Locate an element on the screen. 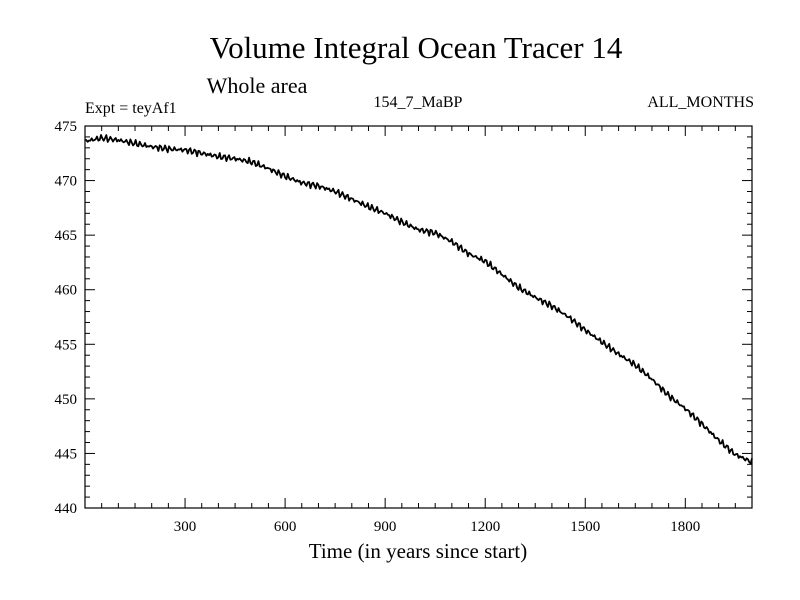  y-tick-label: 460 is located at coordinates (66, 291).